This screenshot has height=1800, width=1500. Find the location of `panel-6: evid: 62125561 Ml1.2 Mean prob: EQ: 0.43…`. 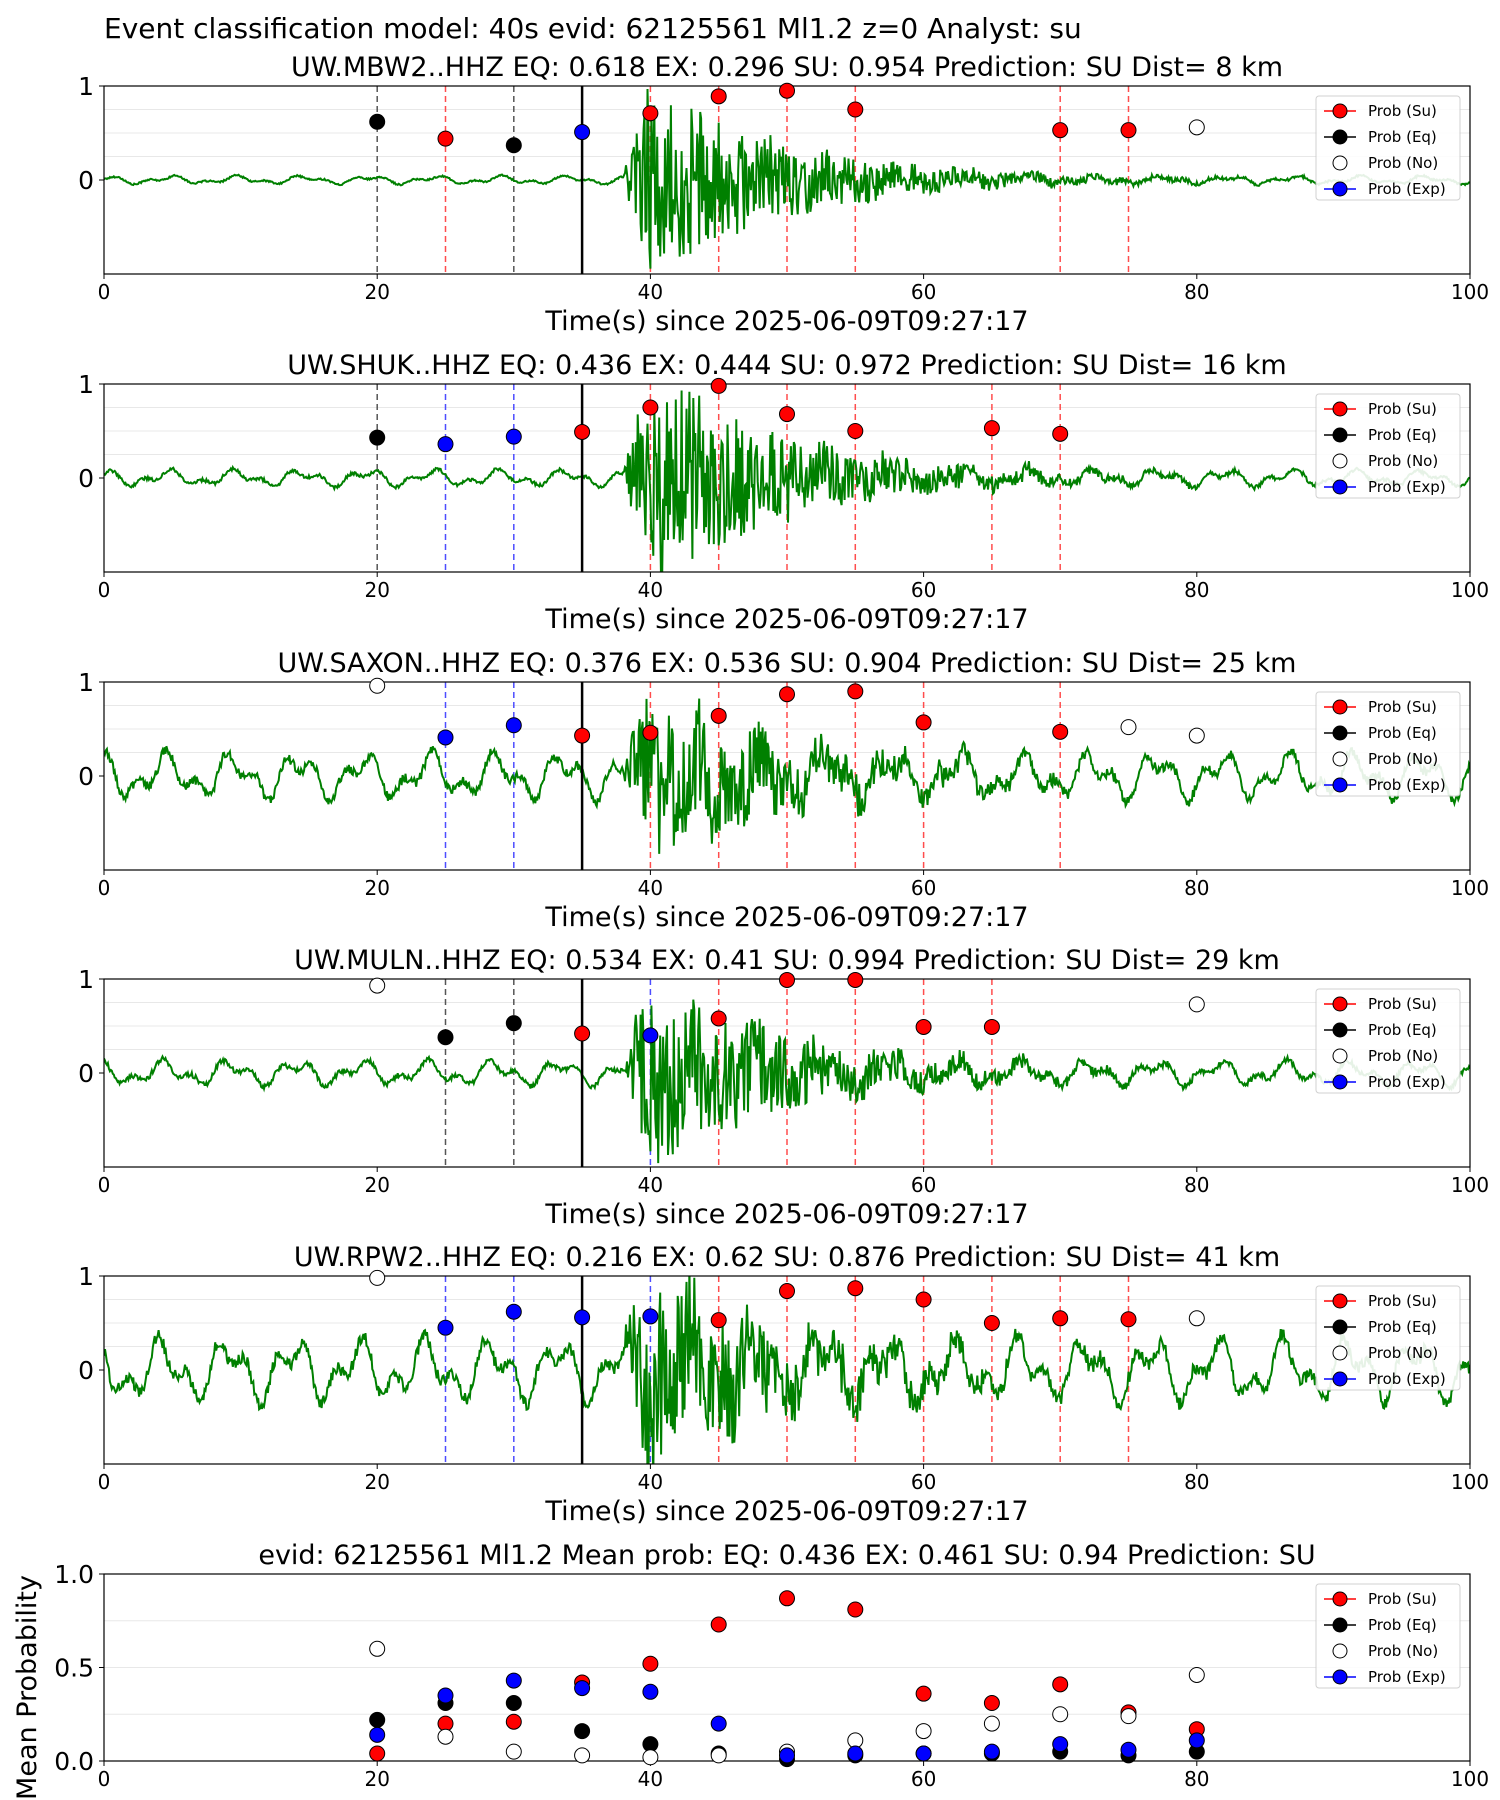

panel-6: evid: 62125561 Ml1.2 Mean prob: EQ: 0.43… is located at coordinates (750, 1670).